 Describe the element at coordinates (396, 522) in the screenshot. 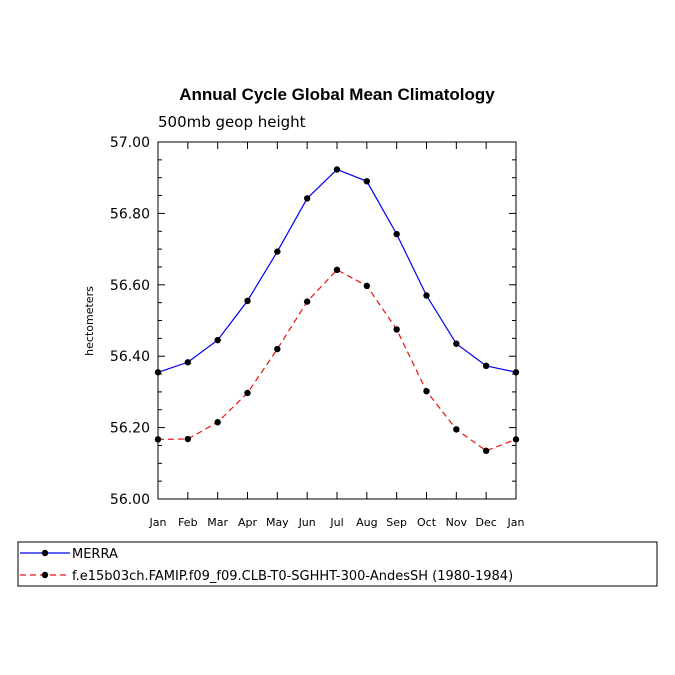

I see `x-tick-label: Sep` at that location.